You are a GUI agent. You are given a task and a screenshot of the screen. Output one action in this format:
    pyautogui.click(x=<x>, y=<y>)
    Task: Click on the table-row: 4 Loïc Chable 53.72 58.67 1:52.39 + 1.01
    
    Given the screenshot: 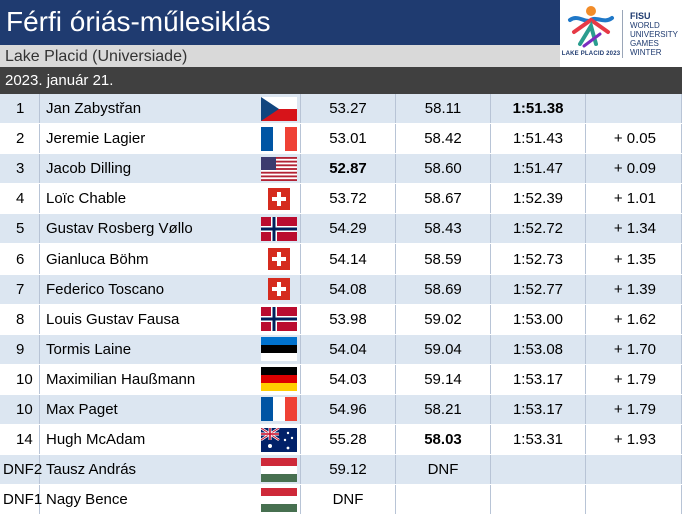 What is the action you would take?
    pyautogui.click(x=341, y=199)
    